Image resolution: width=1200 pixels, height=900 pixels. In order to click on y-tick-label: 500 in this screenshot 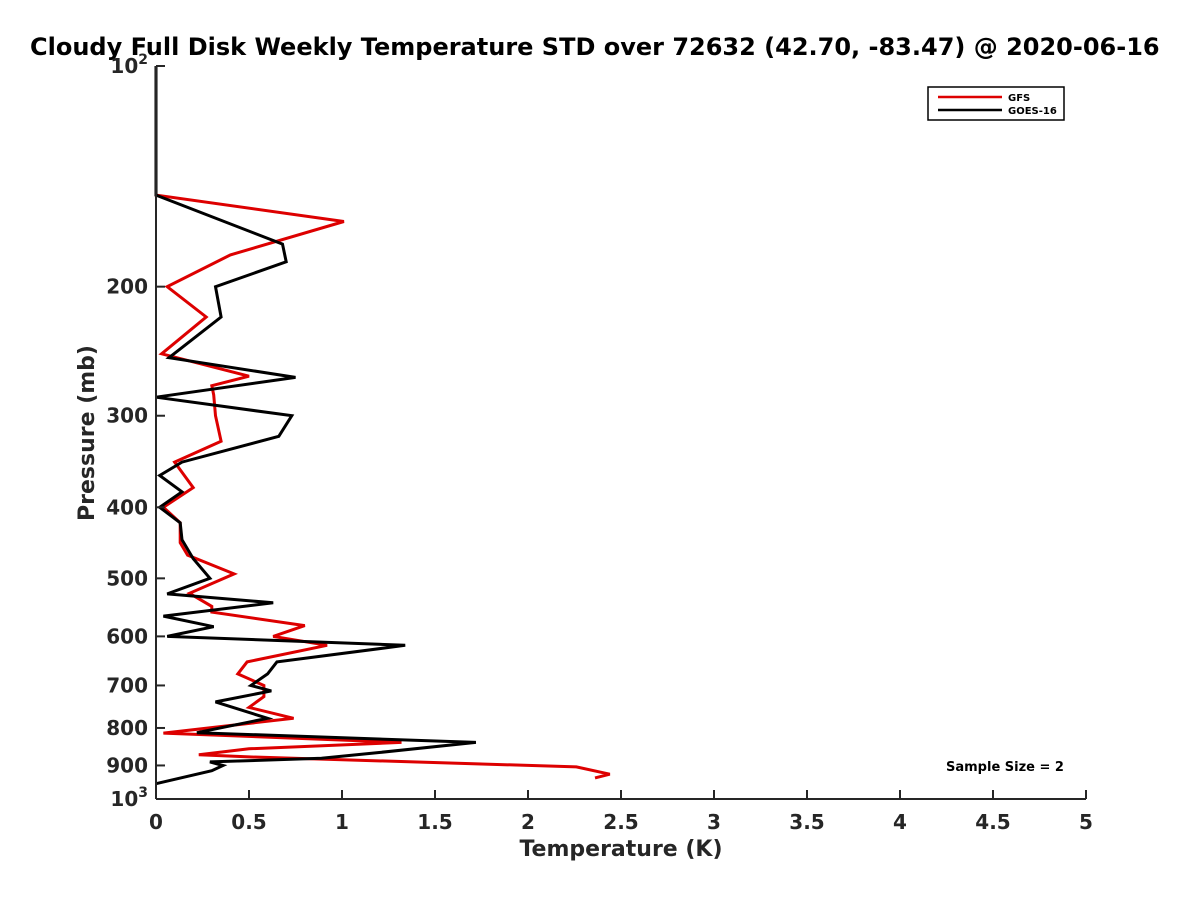, I will do `click(127, 578)`.